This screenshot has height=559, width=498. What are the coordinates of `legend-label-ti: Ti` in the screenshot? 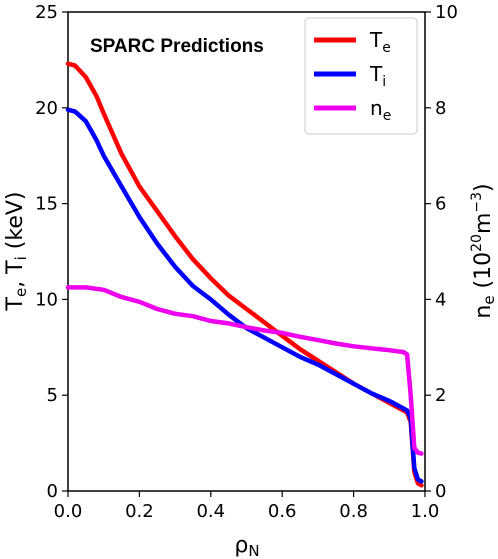 It's located at (377, 76).